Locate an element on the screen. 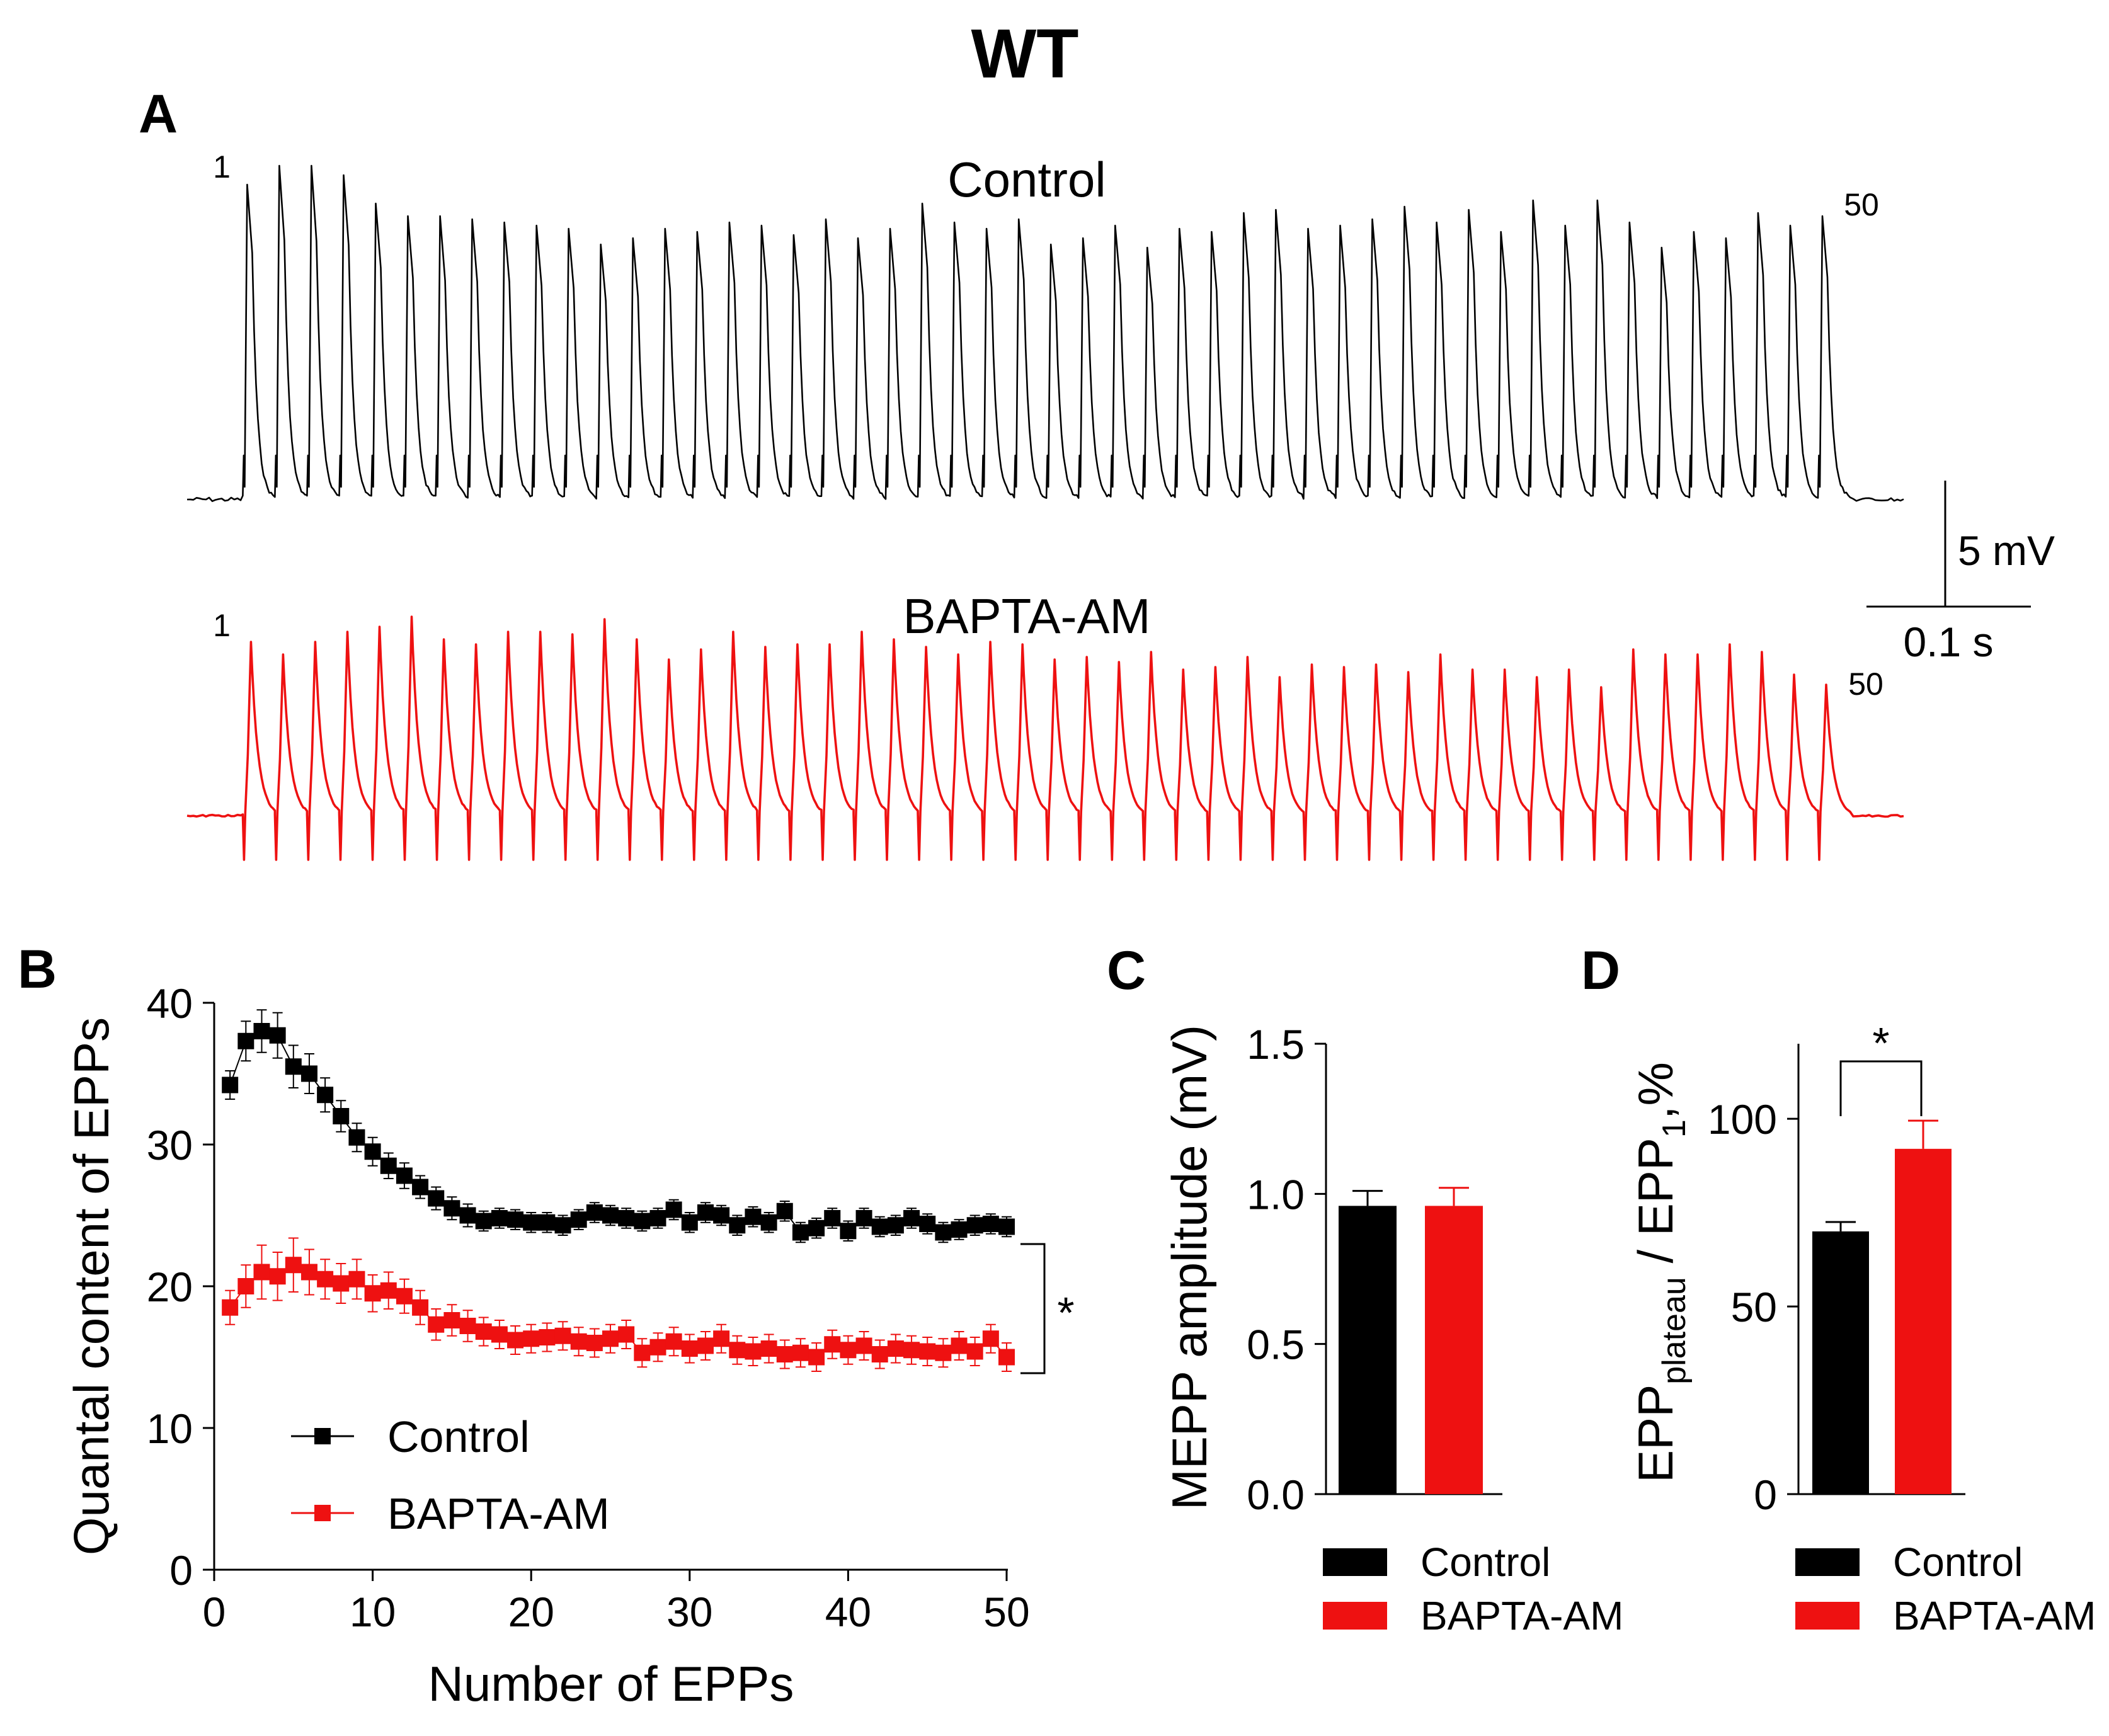 Image resolution: width=2109 pixels, height=1736 pixels. d-legend-control-label: Control is located at coordinates (1958, 1562).